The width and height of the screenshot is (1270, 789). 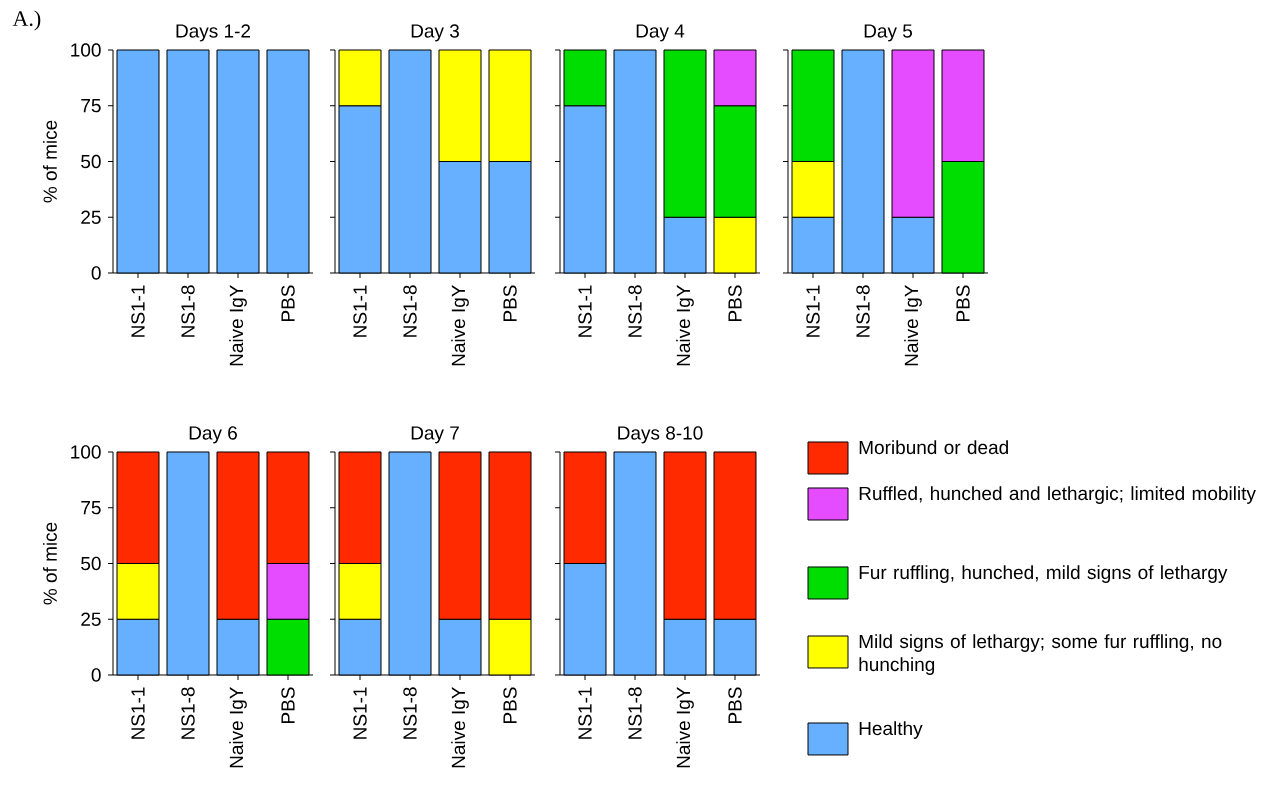 I want to click on chart-title: Day 4, so click(x=660, y=33).